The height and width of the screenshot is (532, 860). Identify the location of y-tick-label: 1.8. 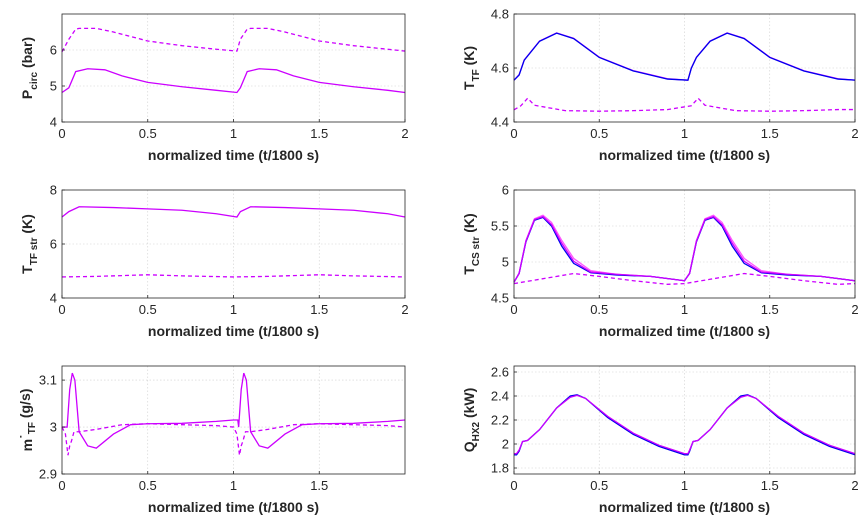
(500, 468).